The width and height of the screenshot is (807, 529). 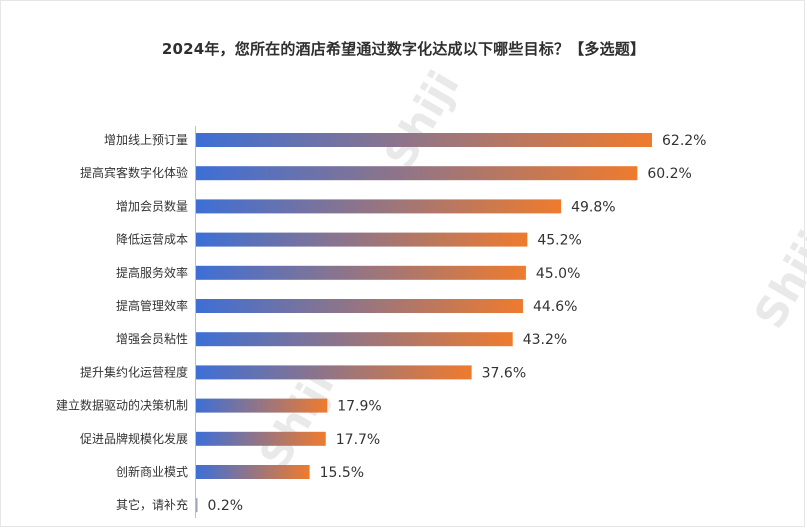 What do you see at coordinates (122, 405) in the screenshot?
I see `category-label: 建立数据驱动的决策机制` at bounding box center [122, 405].